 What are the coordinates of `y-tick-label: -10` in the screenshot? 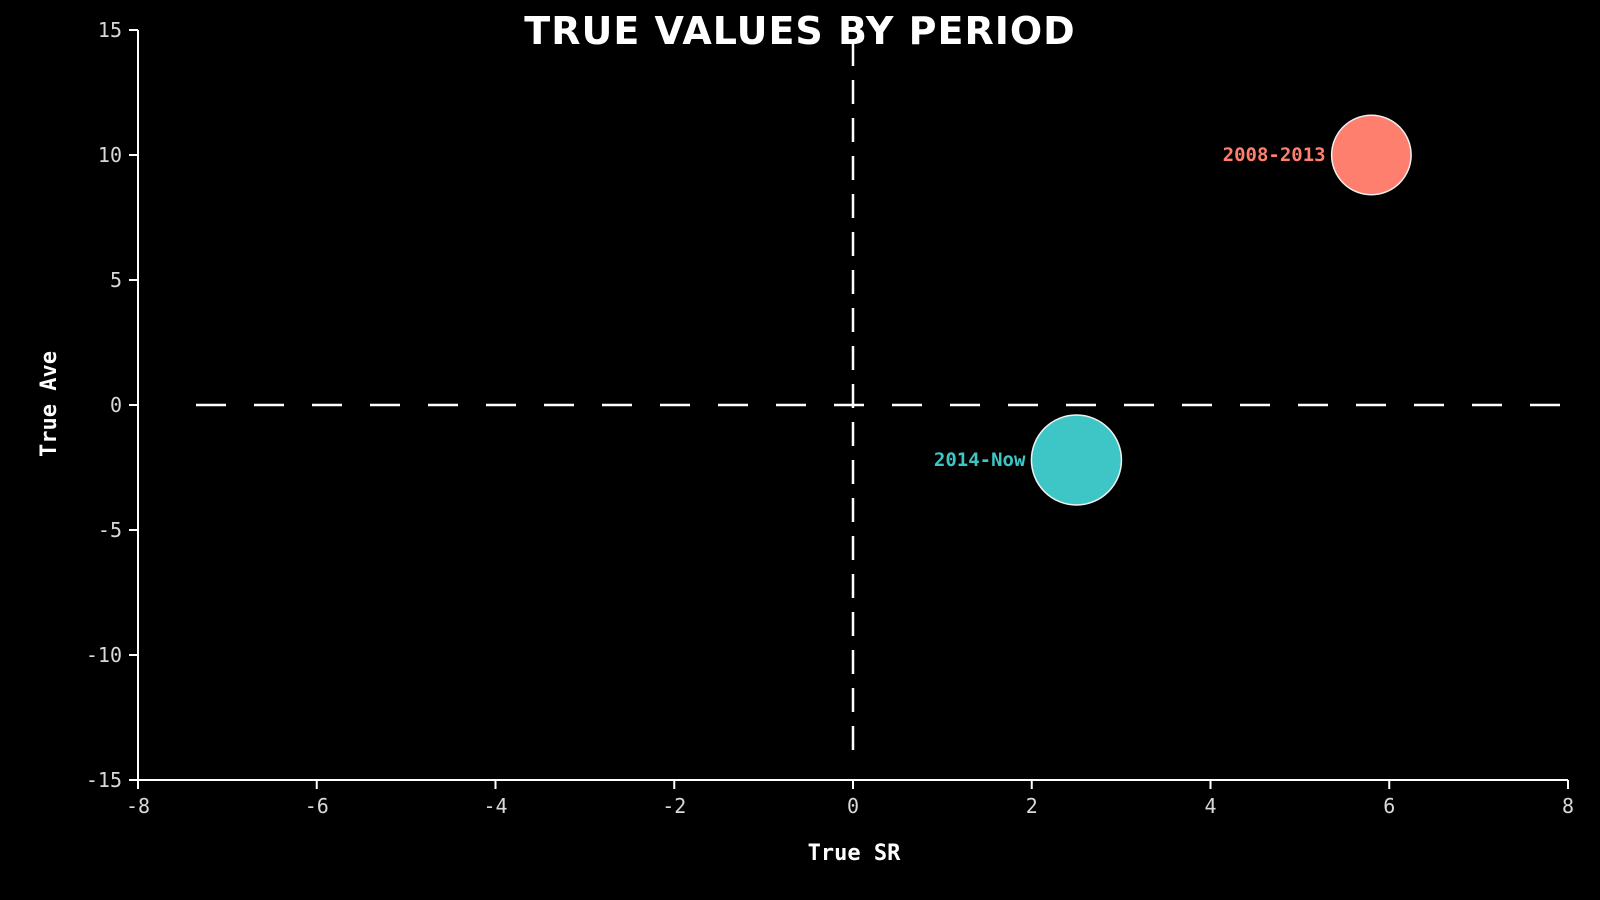 It's located at (104, 655).